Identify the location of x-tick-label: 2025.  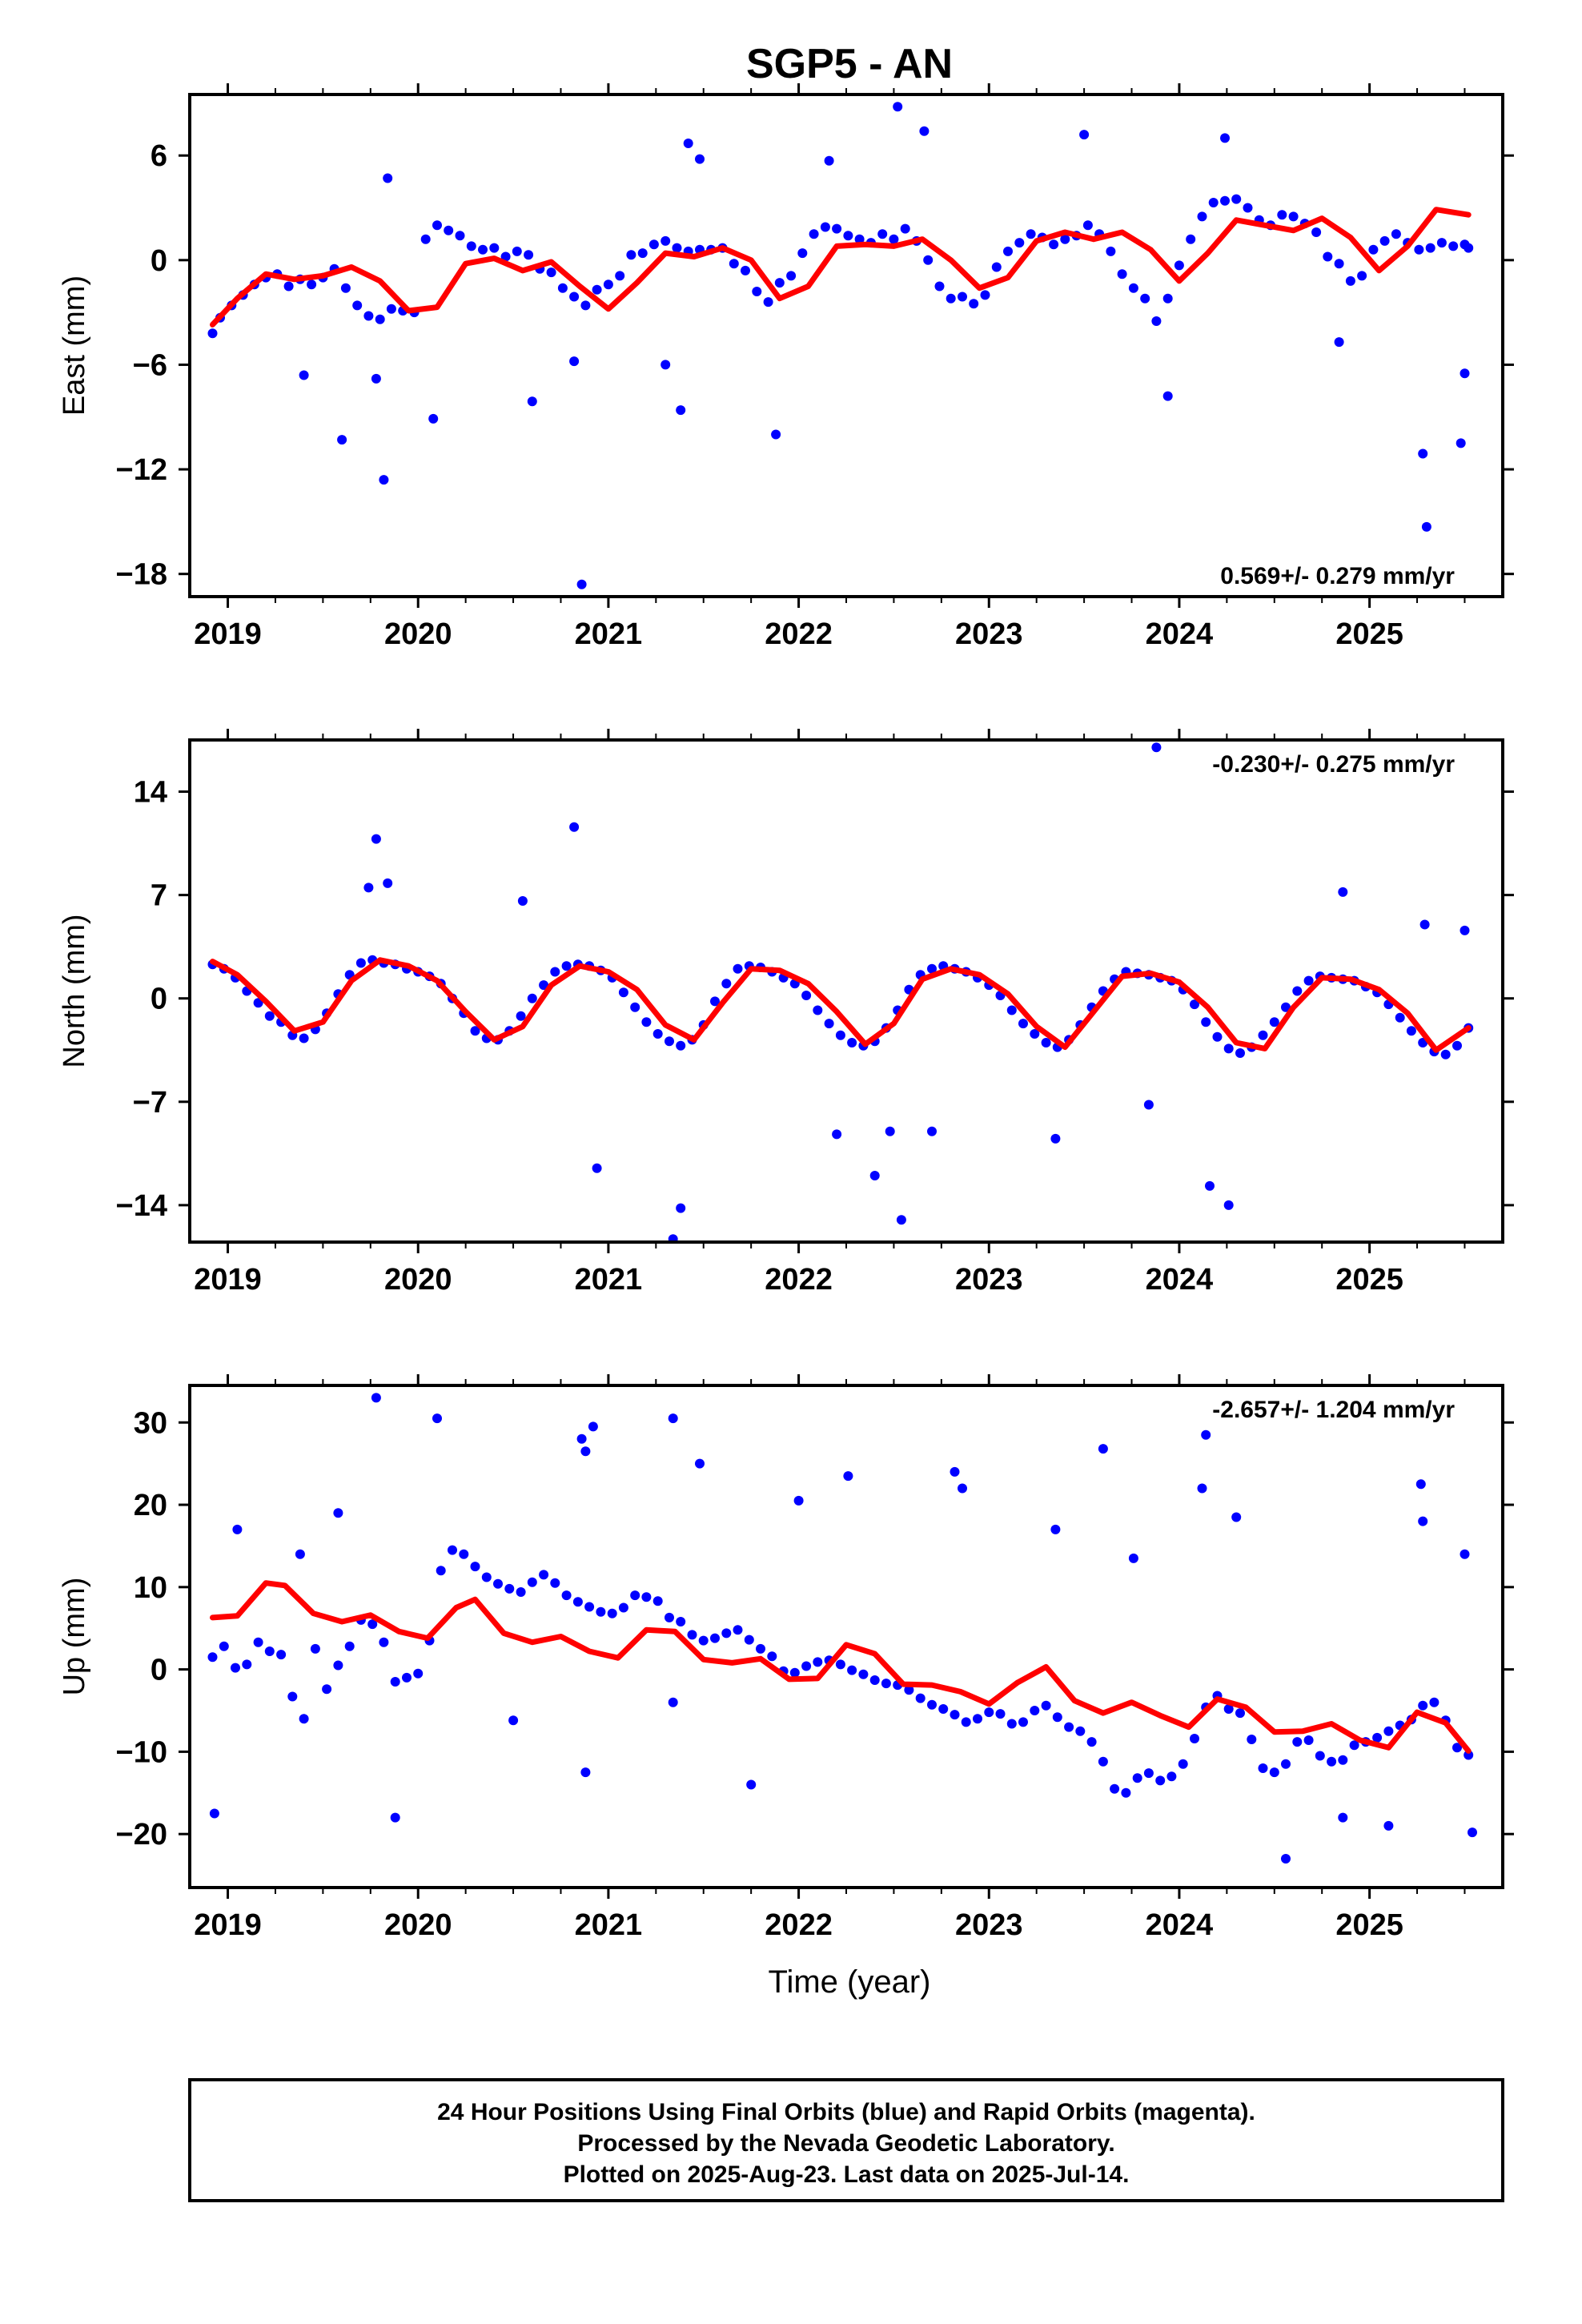
(1369, 634).